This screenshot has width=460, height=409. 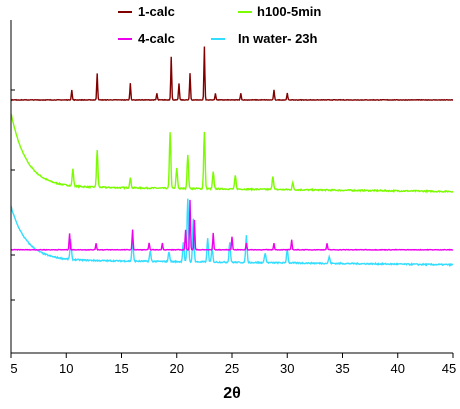 I want to click on x-axis-title: 2θ, so click(x=232, y=393).